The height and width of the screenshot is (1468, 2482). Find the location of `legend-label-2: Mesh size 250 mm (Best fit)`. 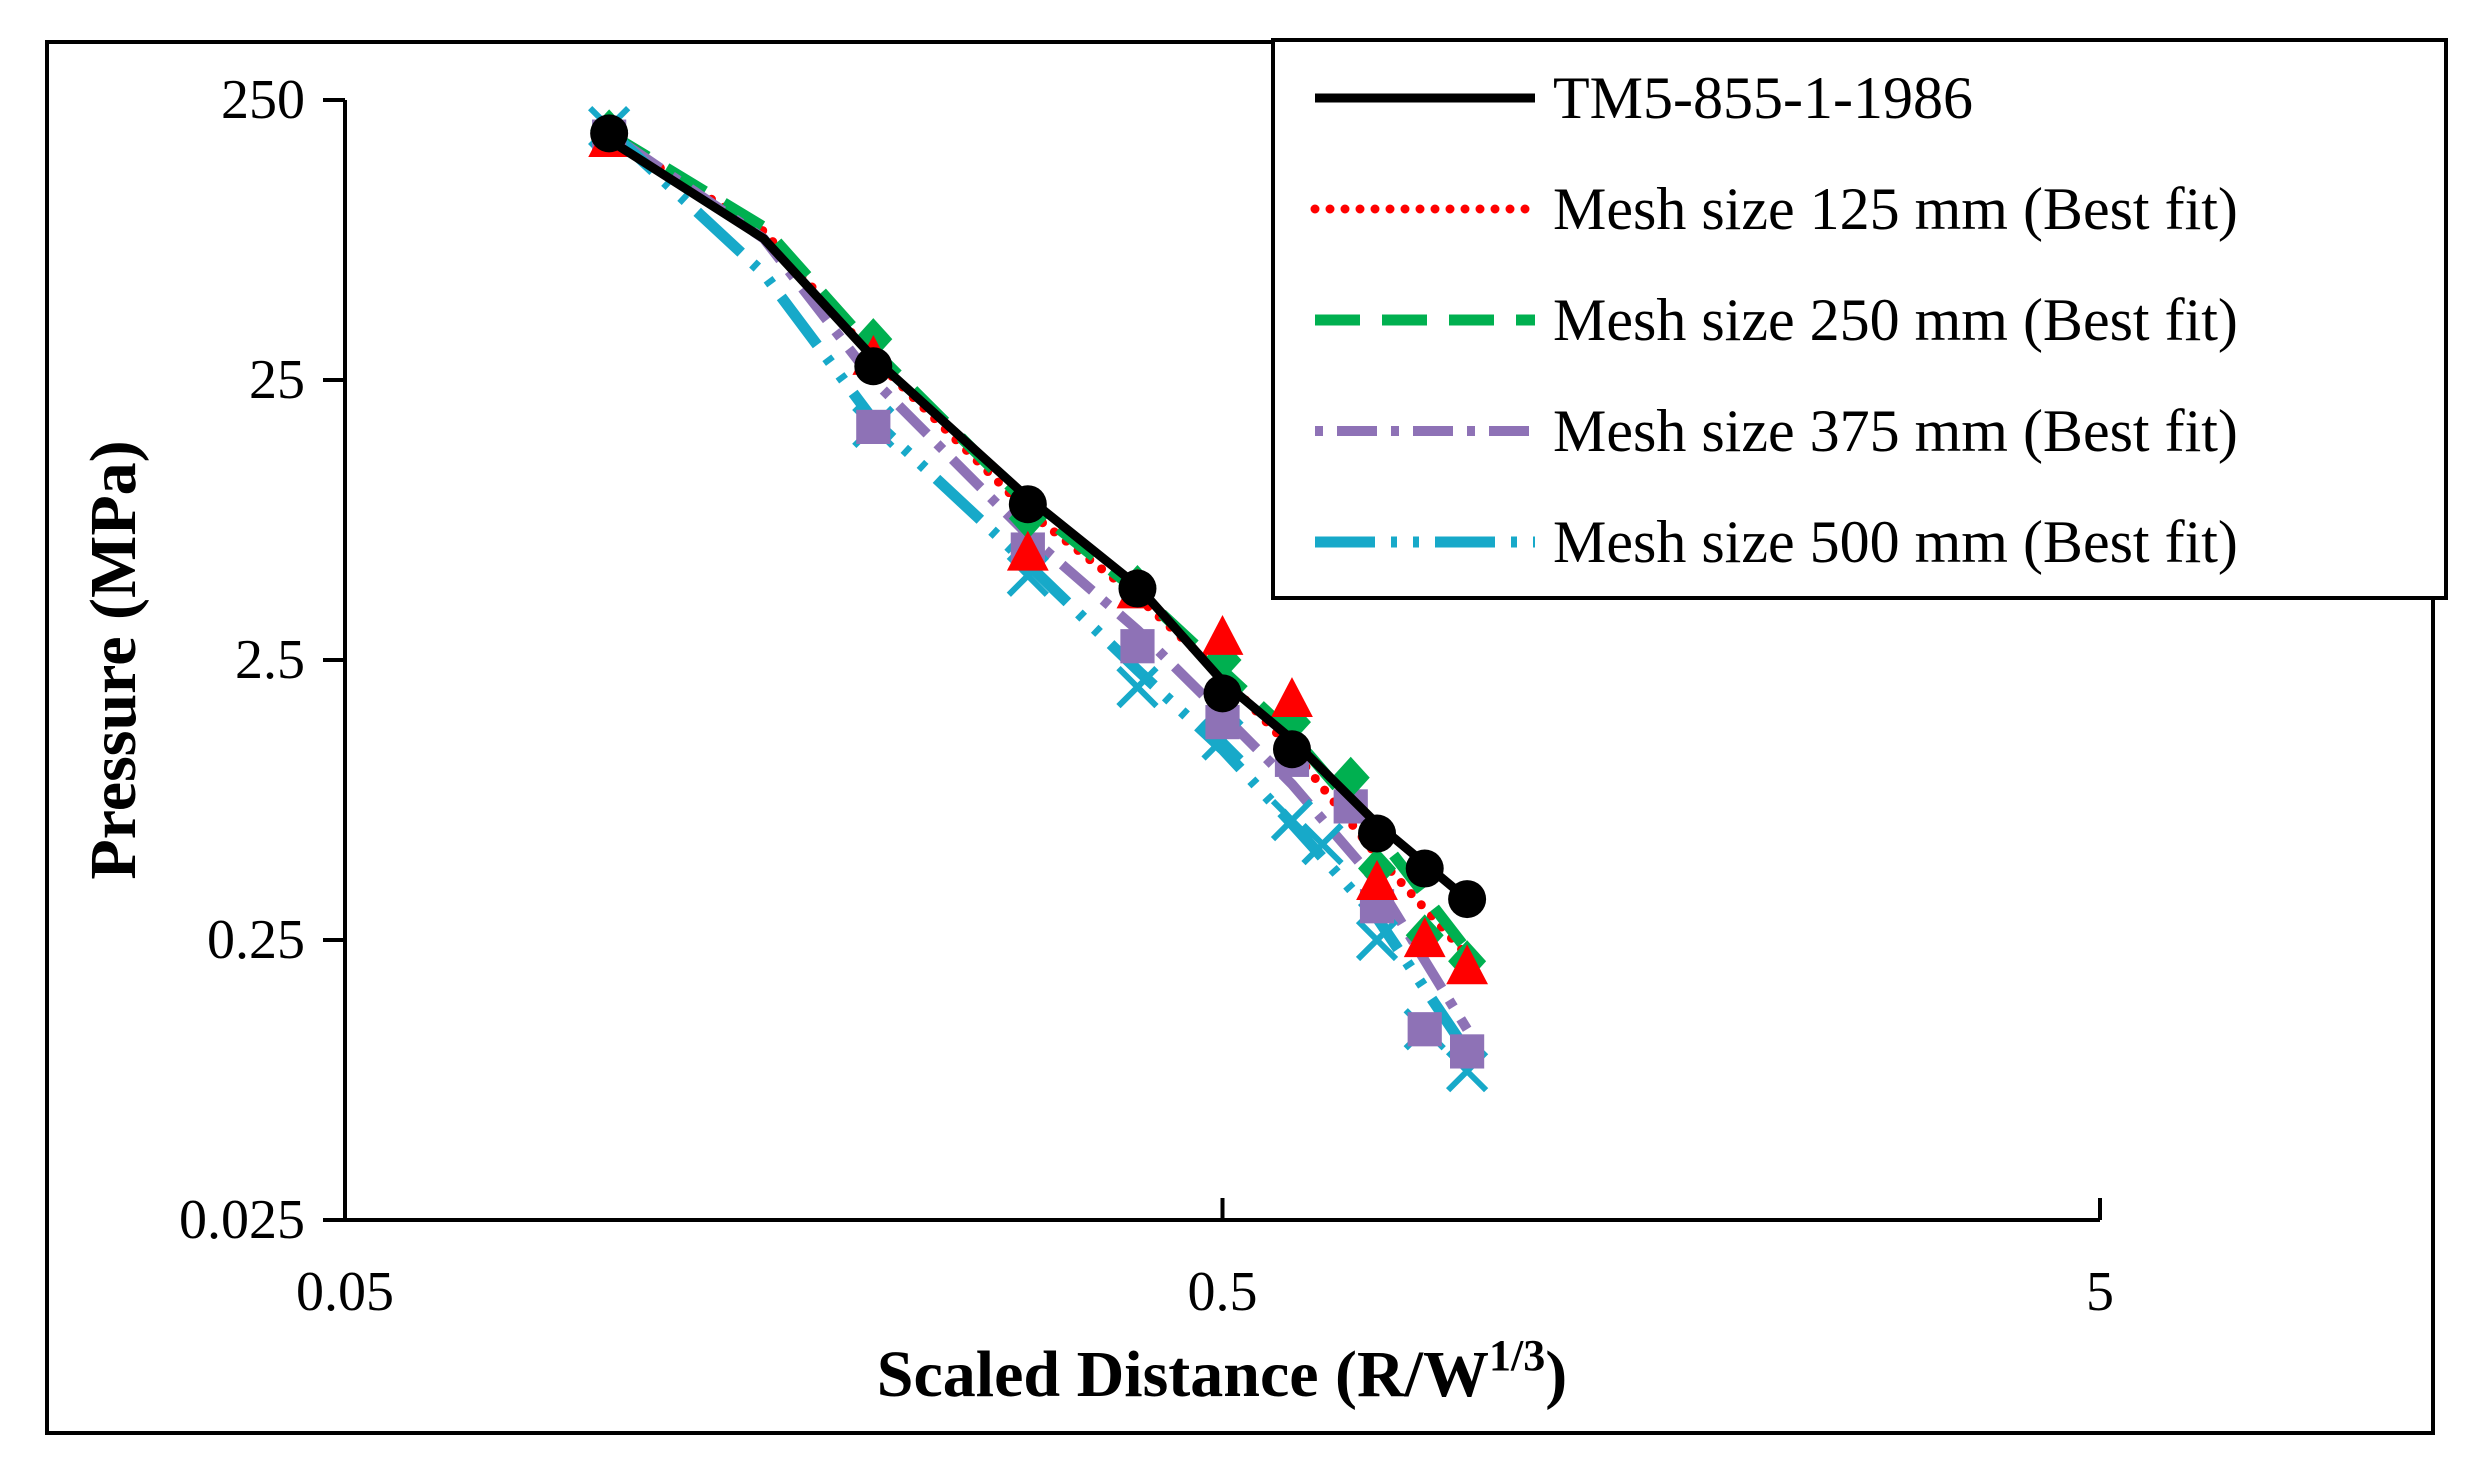

legend-label-2: Mesh size 250 mm (Best fit) is located at coordinates (1895, 320).